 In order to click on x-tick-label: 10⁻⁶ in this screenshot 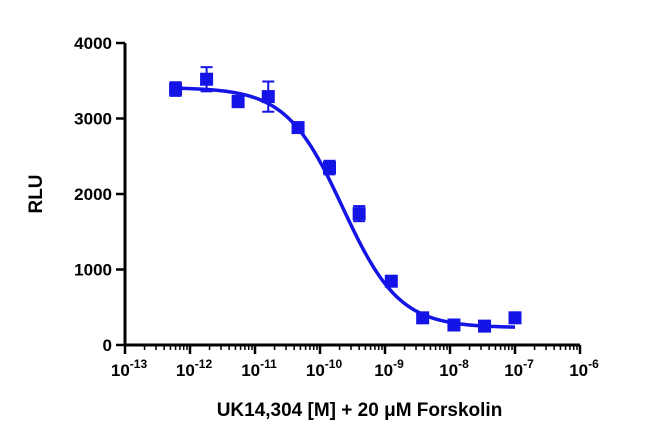, I will do `click(584, 368)`.